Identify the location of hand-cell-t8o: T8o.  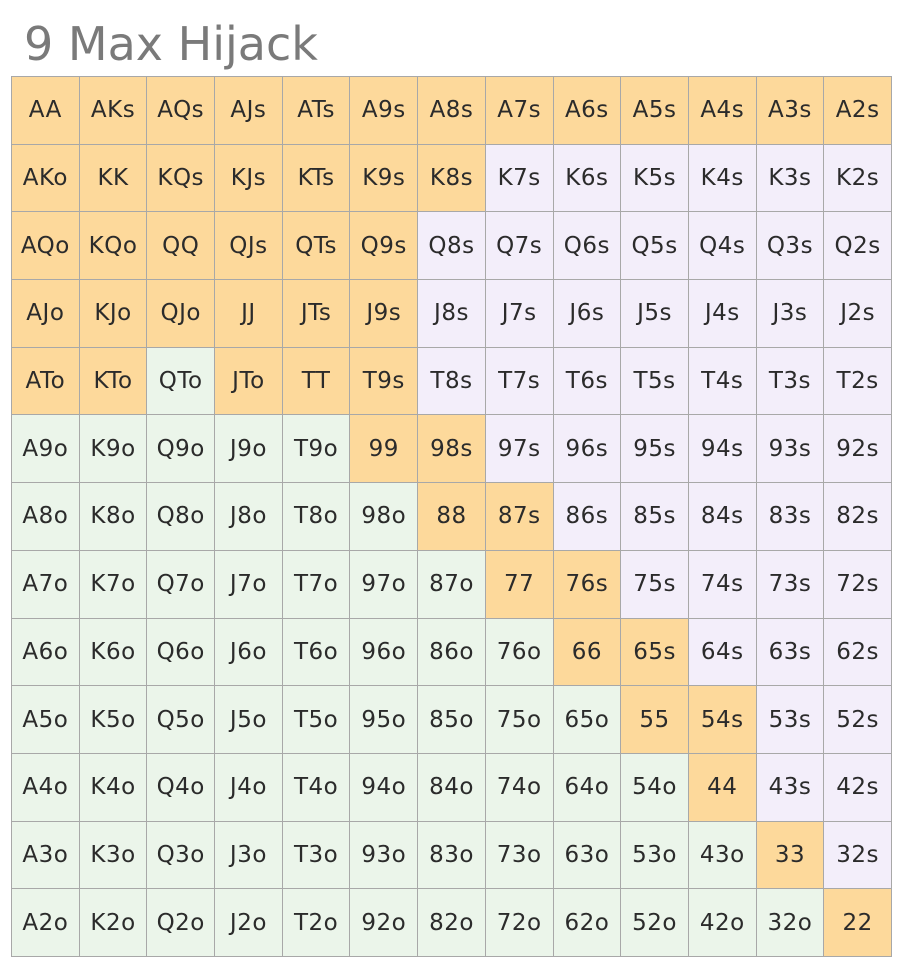
(316, 517).